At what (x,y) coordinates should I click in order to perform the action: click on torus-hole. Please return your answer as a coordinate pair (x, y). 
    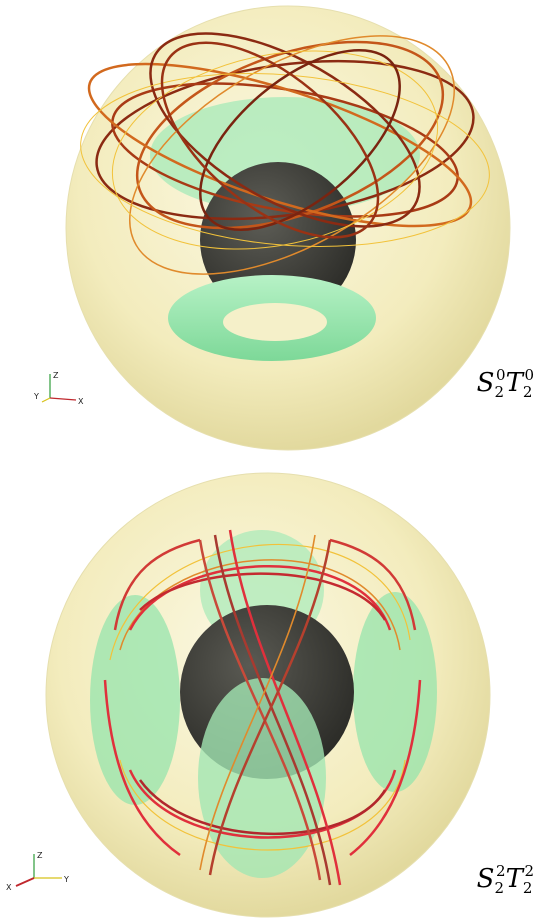
    Looking at the image, I should click on (275, 322).